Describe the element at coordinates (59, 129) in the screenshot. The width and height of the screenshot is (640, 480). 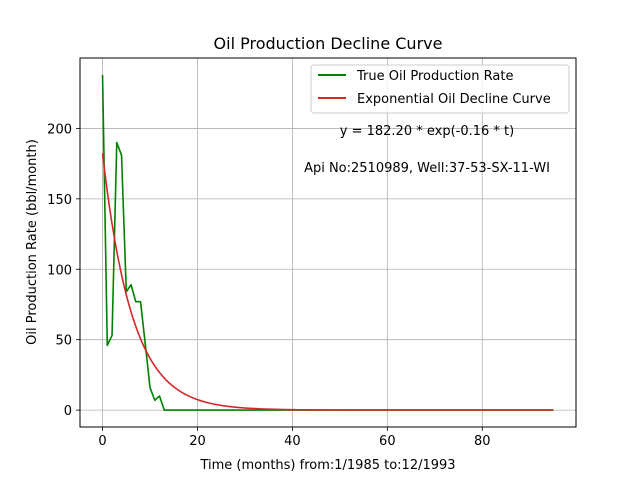
I see `y-tick-label: 200` at that location.